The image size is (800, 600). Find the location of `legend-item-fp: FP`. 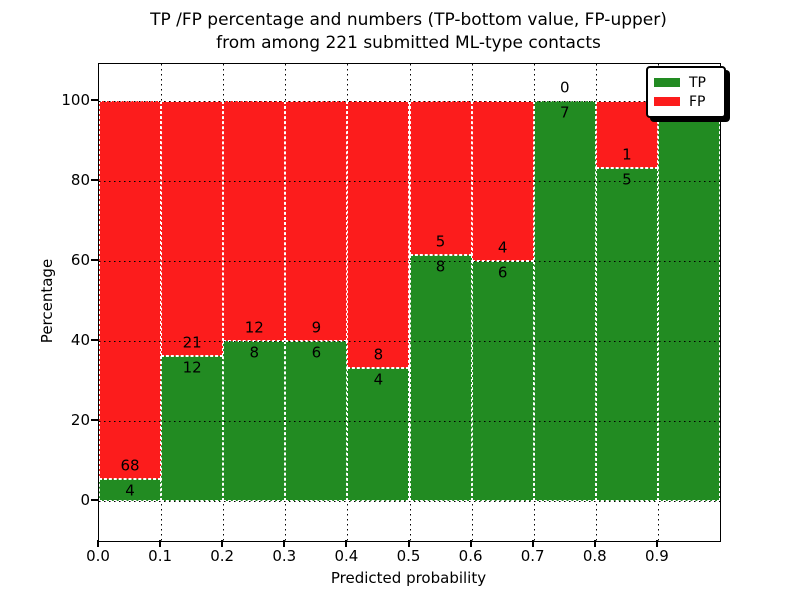

legend-item-fp: FP is located at coordinates (686, 101).